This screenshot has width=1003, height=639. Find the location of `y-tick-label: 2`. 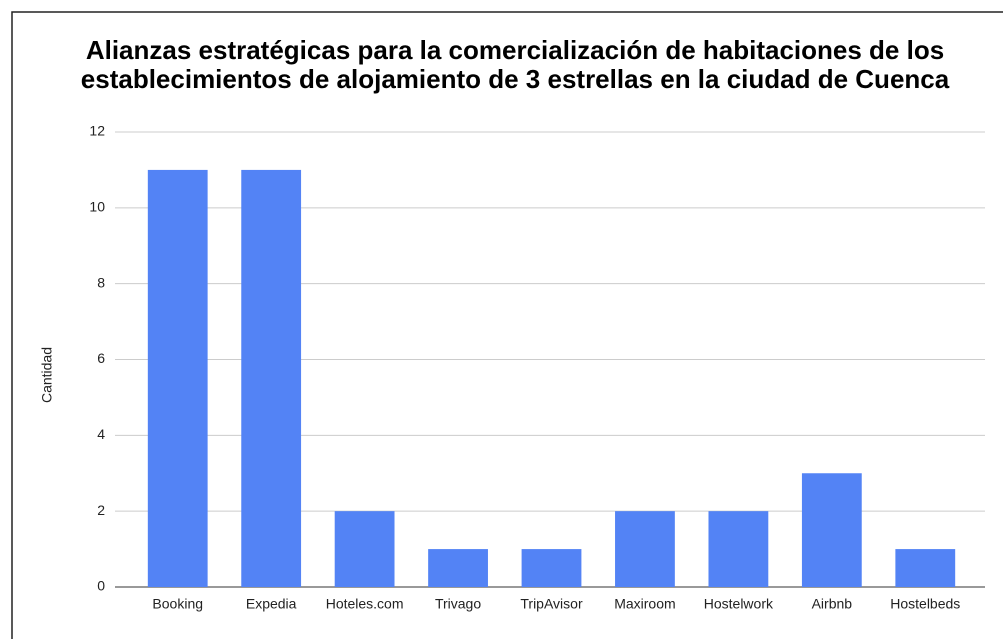

y-tick-label: 2 is located at coordinates (101, 510).